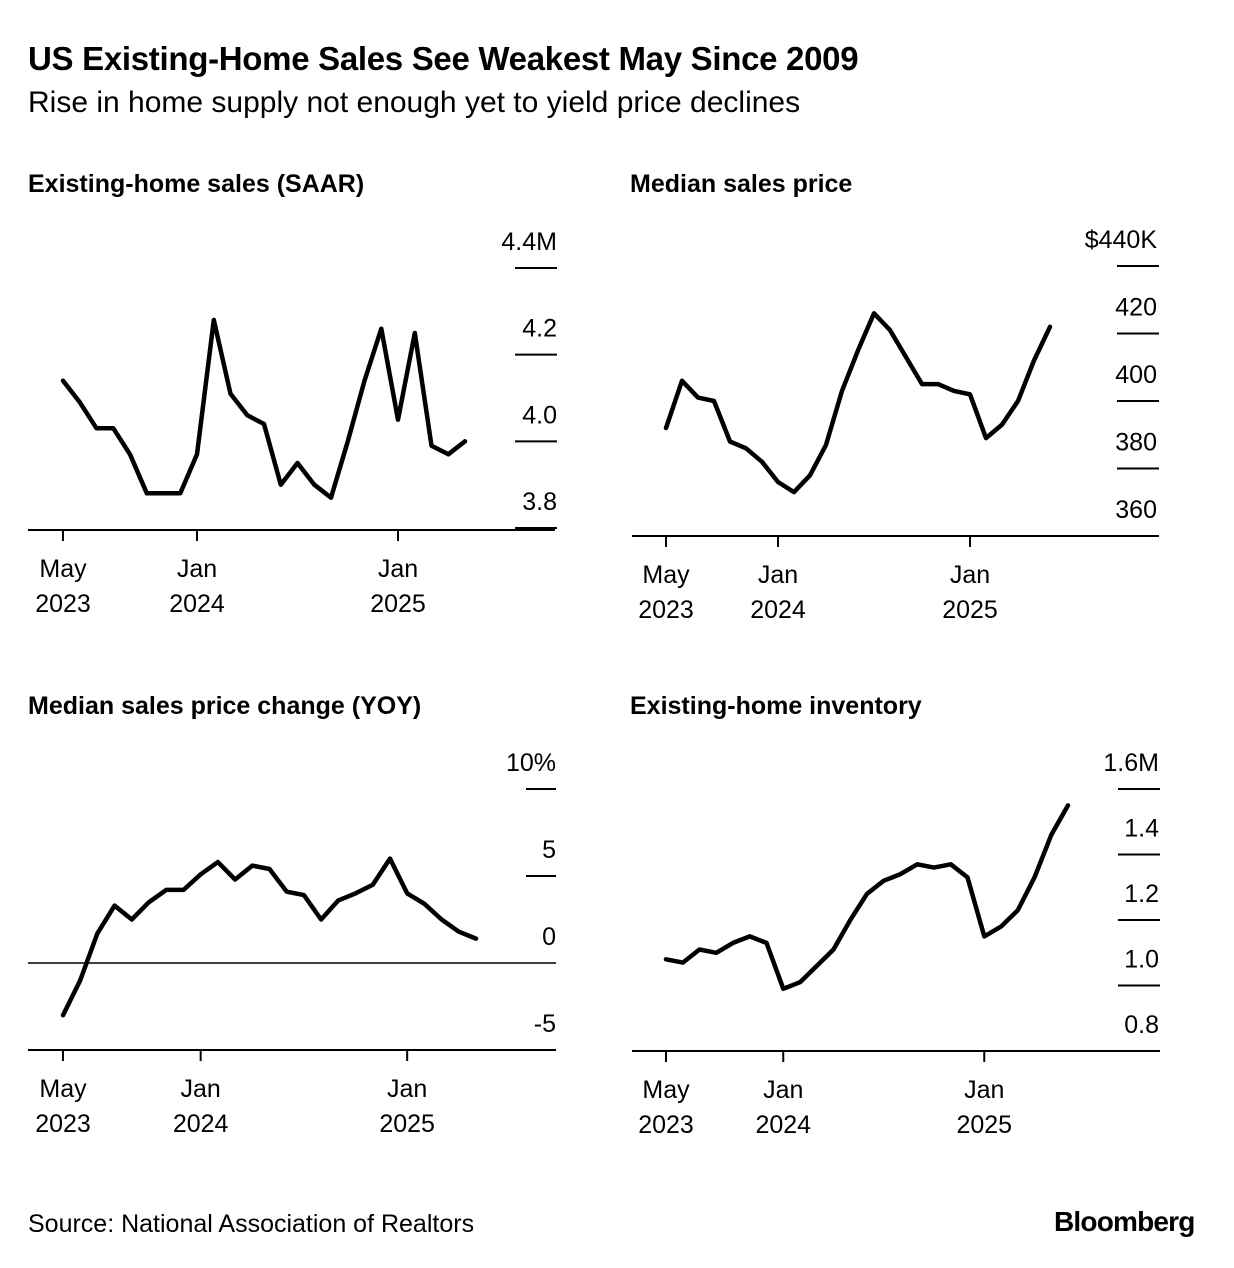 This screenshot has width=1234, height=1268. Describe the element at coordinates (269, 937) in the screenshot. I see `series-line-yoy` at that location.